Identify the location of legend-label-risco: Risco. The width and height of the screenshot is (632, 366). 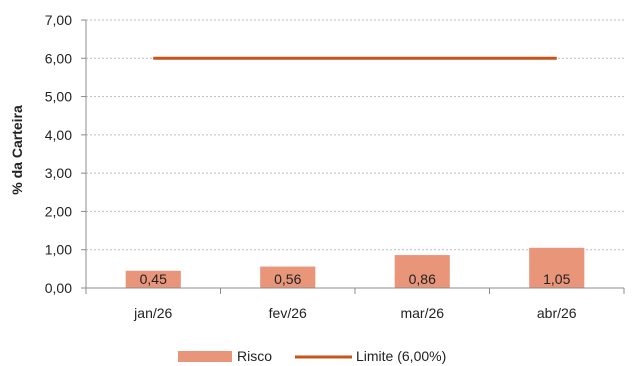
(254, 356).